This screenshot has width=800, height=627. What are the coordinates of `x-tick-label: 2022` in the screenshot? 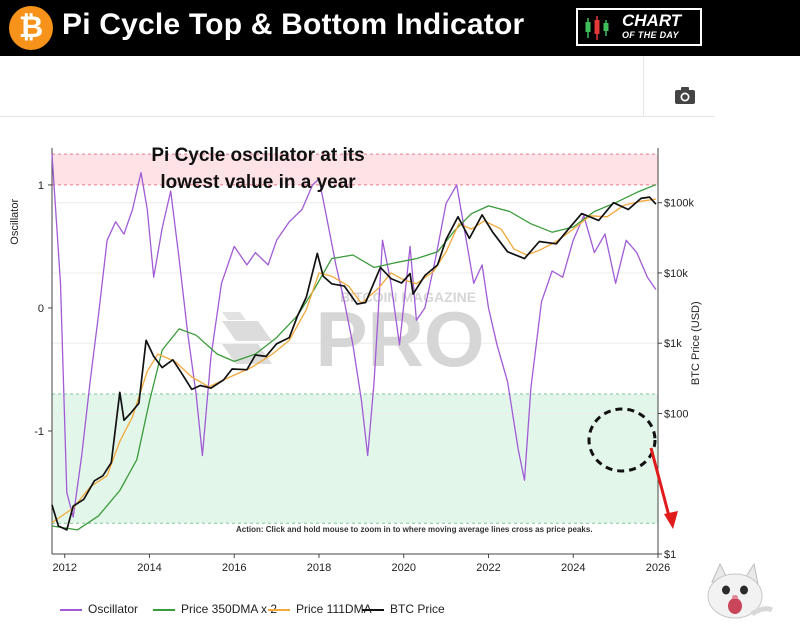 It's located at (488, 568).